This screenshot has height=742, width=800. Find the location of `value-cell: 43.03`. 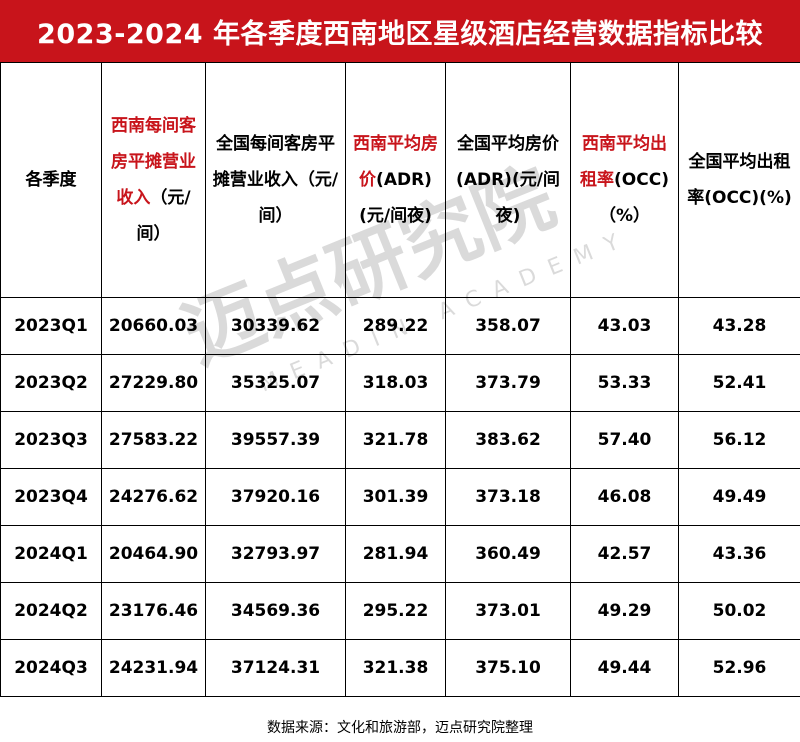

value-cell: 43.03 is located at coordinates (624, 326).